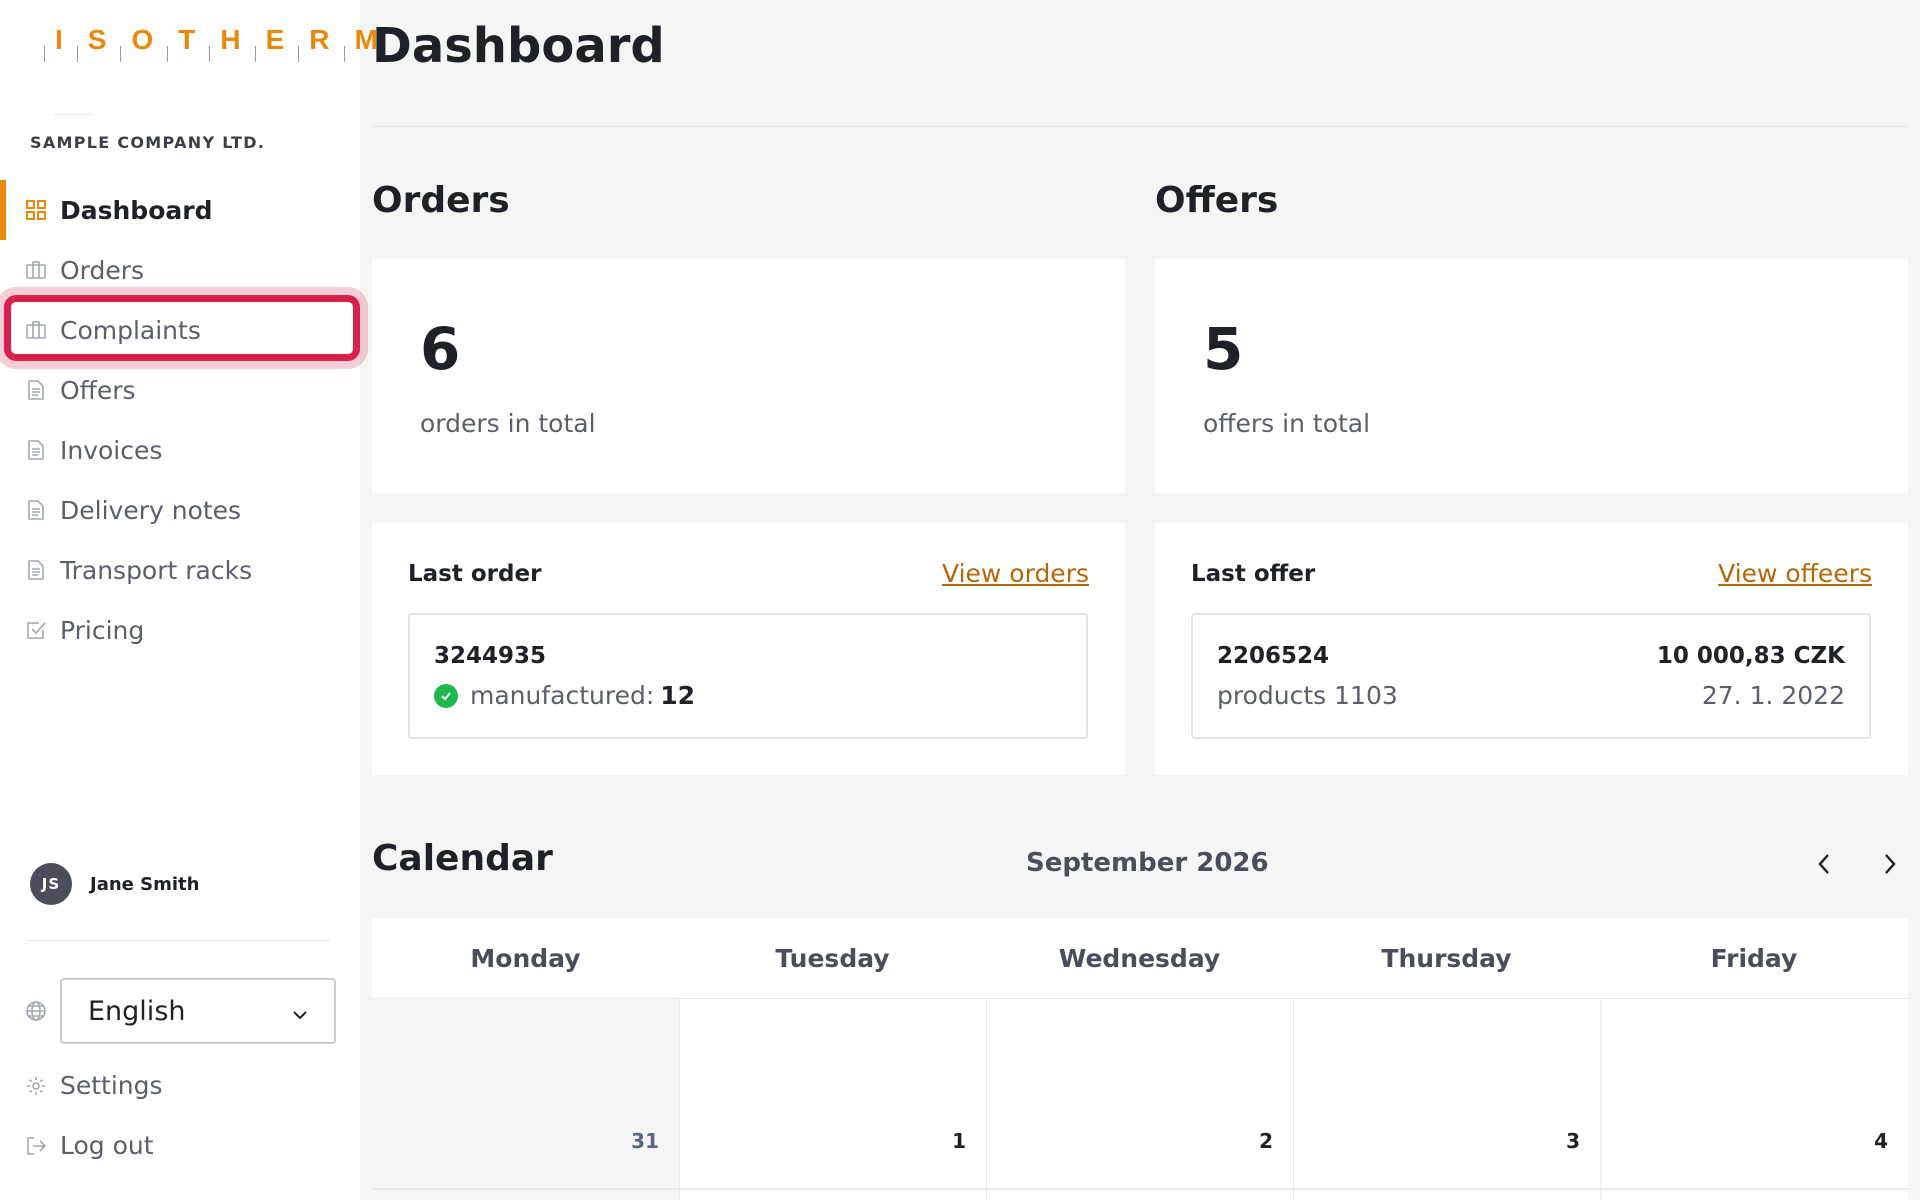 Image resolution: width=1920 pixels, height=1200 pixels. I want to click on logo-letter: S, so click(97, 39).